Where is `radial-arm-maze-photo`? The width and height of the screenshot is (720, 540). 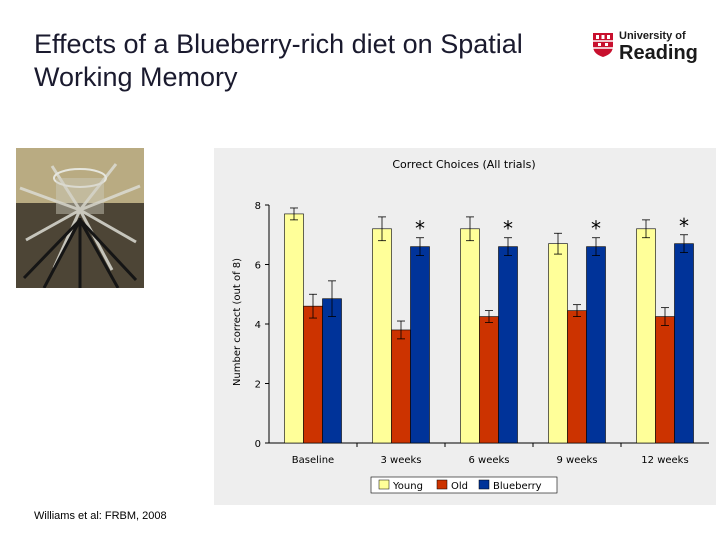
radial-arm-maze-photo is located at coordinates (80, 218).